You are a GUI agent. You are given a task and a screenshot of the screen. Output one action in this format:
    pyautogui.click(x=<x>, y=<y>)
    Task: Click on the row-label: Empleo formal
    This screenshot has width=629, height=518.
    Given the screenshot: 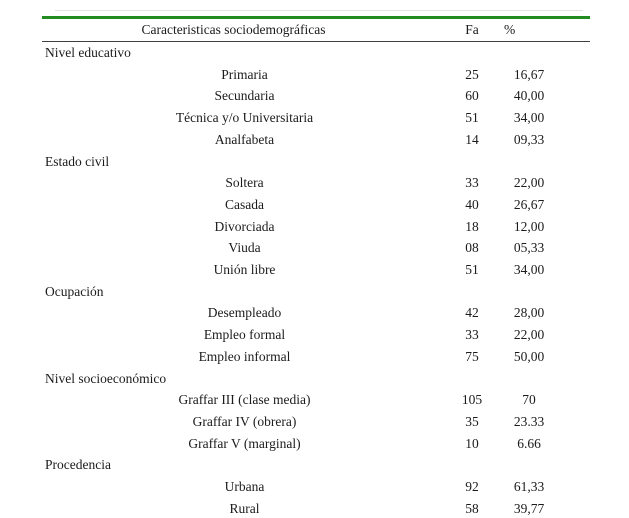 What is the action you would take?
    pyautogui.click(x=244, y=335)
    